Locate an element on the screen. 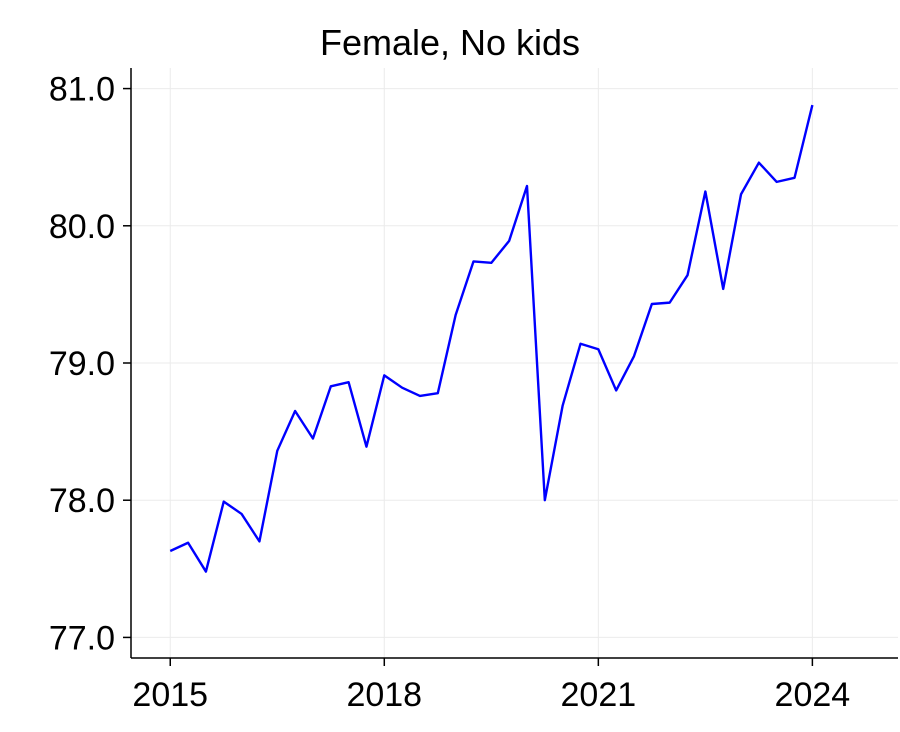 The width and height of the screenshot is (900, 732). x-tick-label: 2024 is located at coordinates (813, 695).